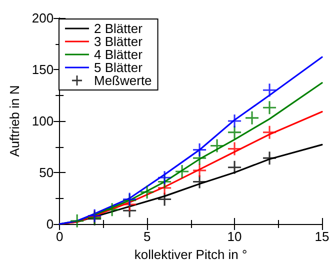  Describe the element at coordinates (46, 172) in the screenshot. I see `y-tick-label: 50` at that location.